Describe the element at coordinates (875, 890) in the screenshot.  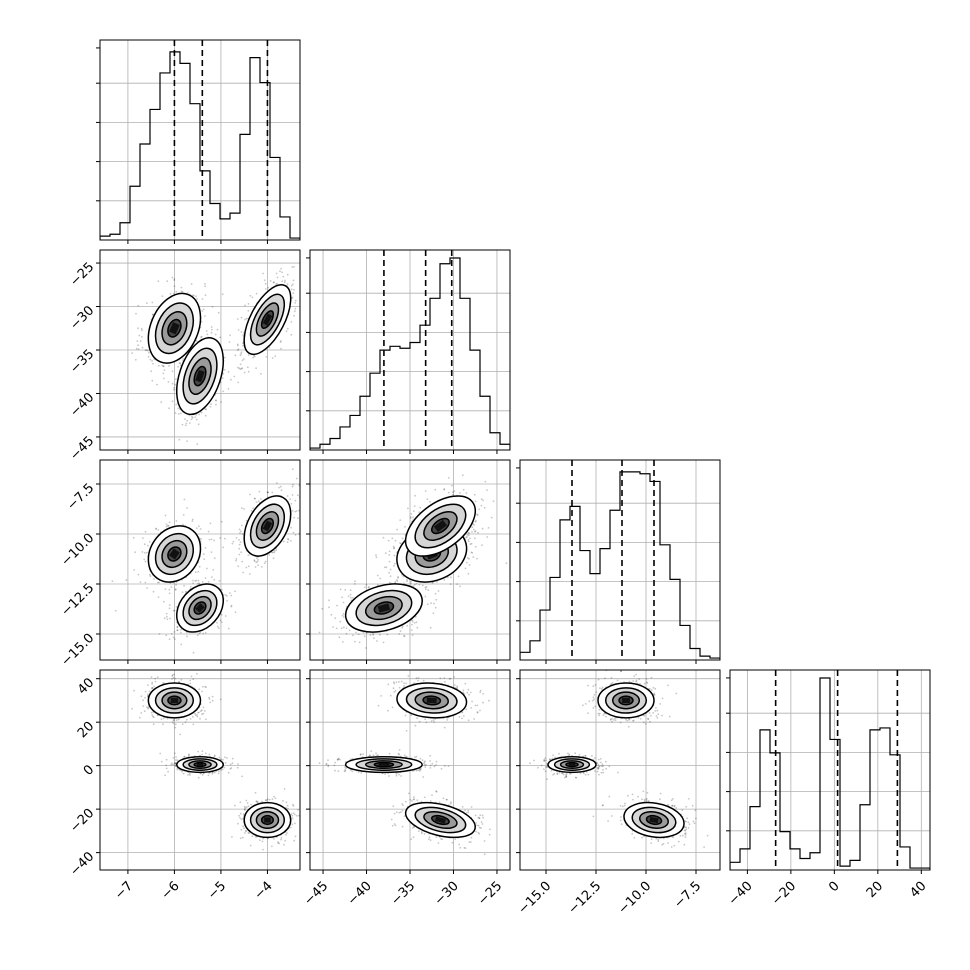
I see `x-tick-label: 20` at that location.